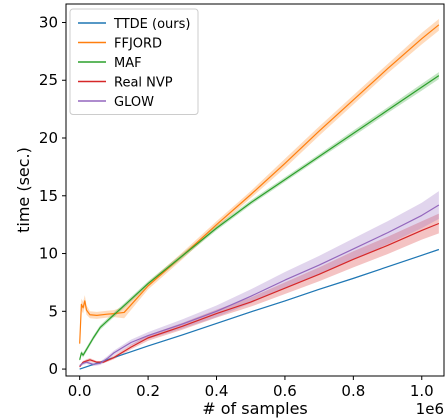 The image size is (448, 419). I want to click on x-tick-label: 0.0, so click(80, 391).